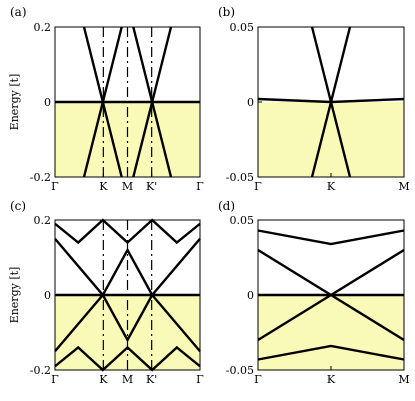 Image resolution: width=415 pixels, height=401 pixels. I want to click on panel-label: (a), so click(18, 12).